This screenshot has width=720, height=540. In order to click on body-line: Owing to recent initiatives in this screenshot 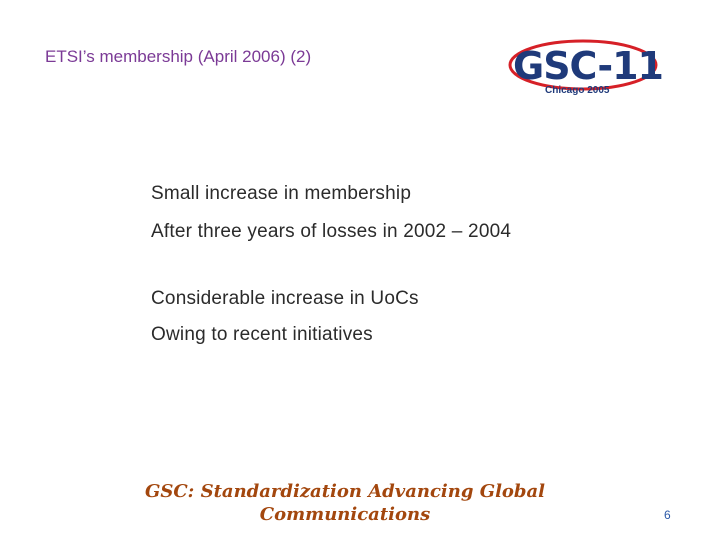, I will do `click(262, 334)`.